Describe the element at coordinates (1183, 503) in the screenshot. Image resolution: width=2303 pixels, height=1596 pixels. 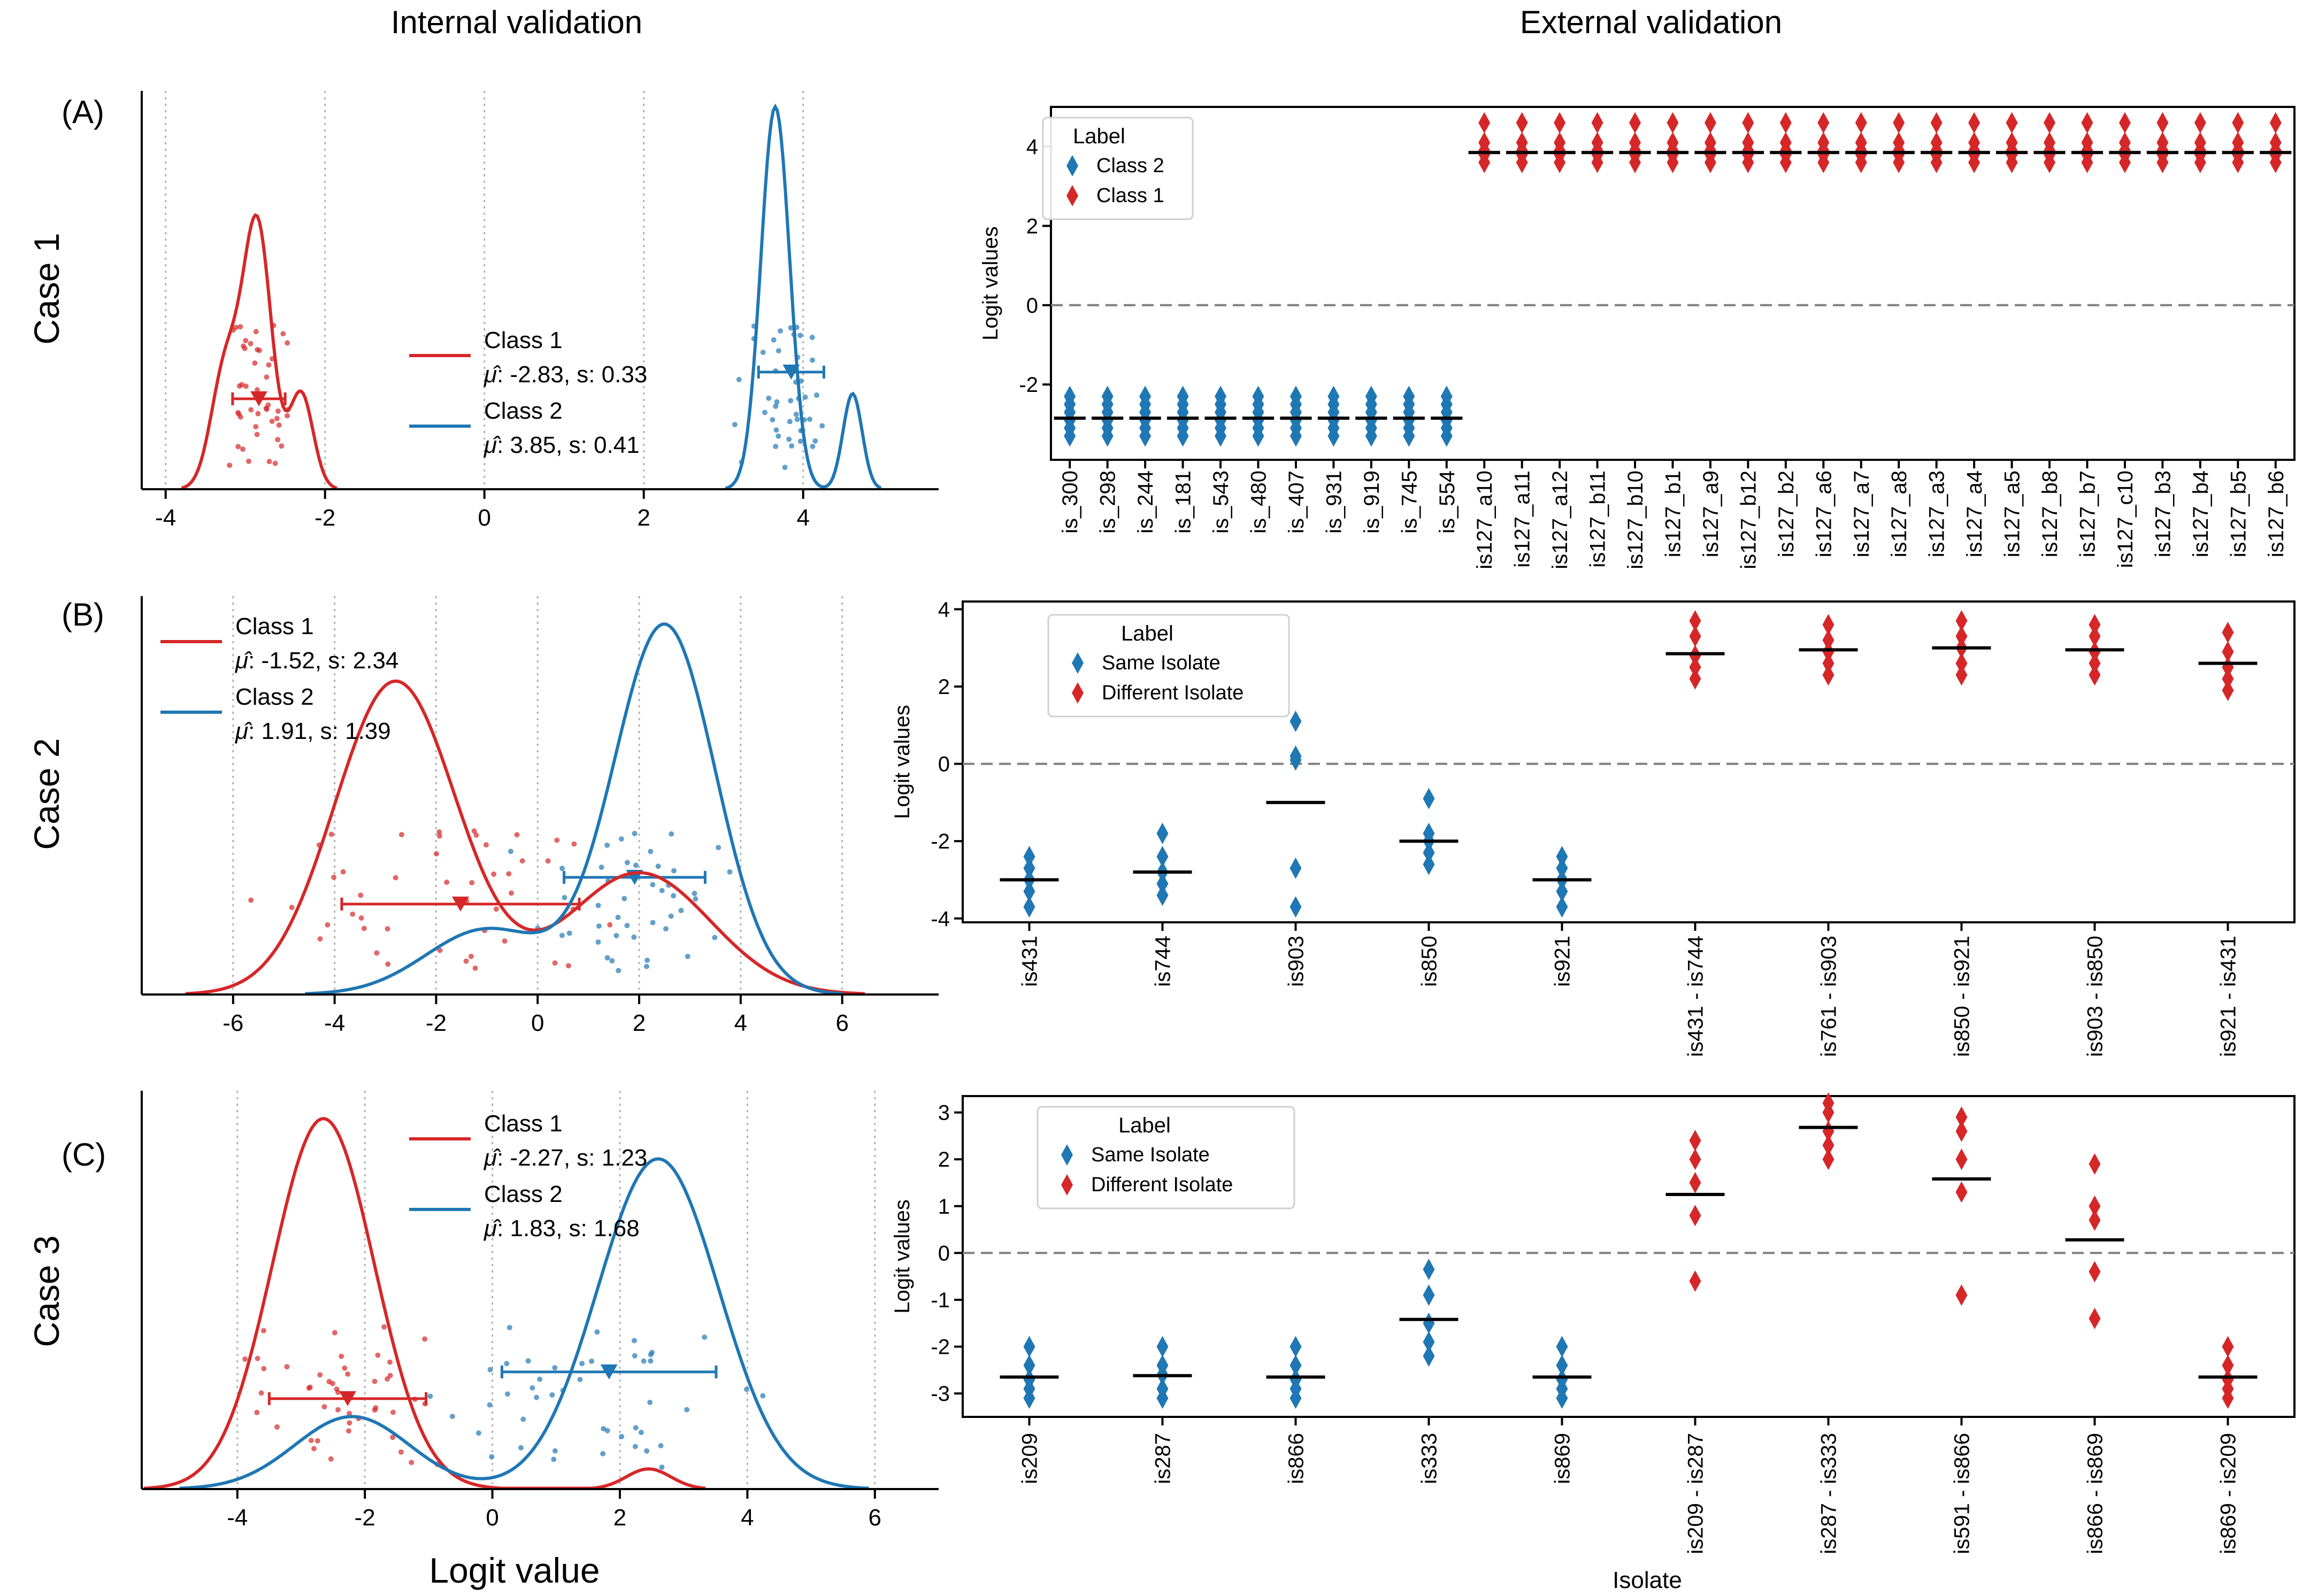
I see `x-tick-label: is_181` at that location.